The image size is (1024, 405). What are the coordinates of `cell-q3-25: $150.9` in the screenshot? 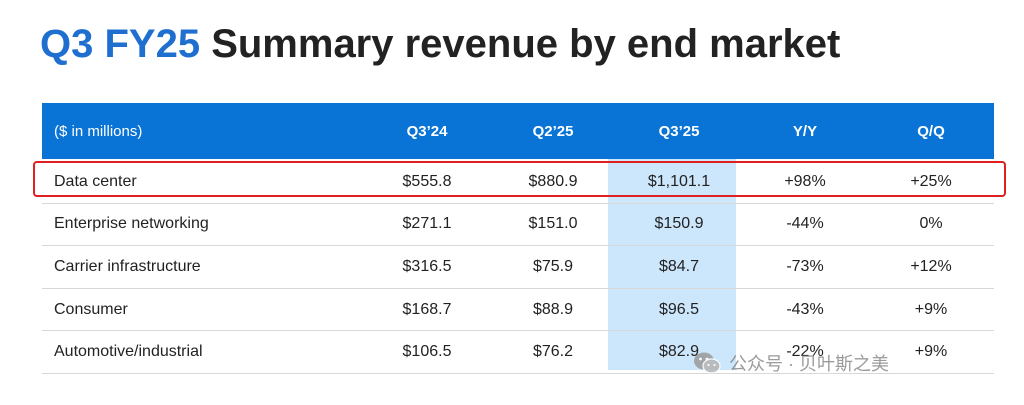 It's located at (679, 224).